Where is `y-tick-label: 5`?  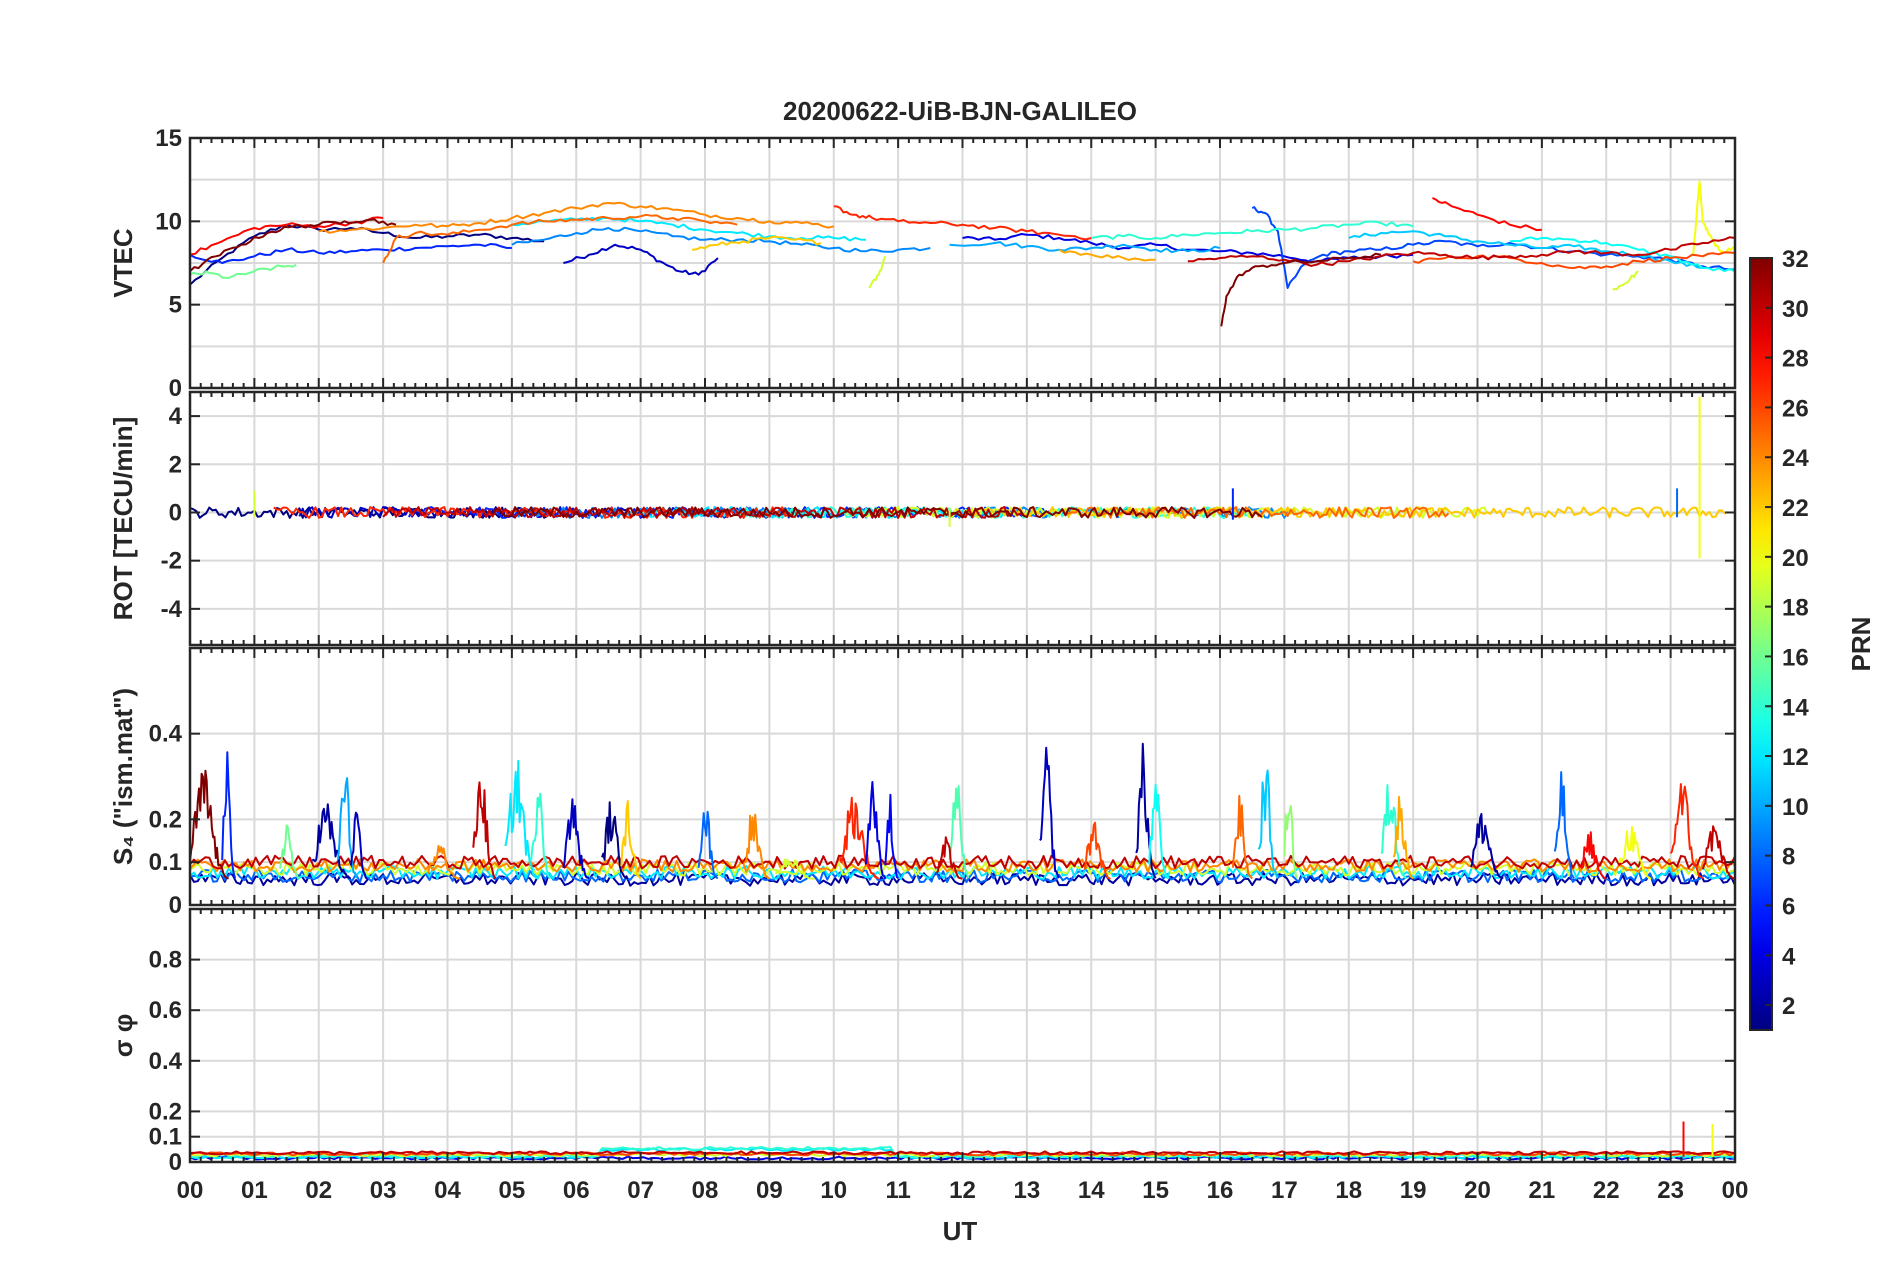 y-tick-label: 5 is located at coordinates (175, 305).